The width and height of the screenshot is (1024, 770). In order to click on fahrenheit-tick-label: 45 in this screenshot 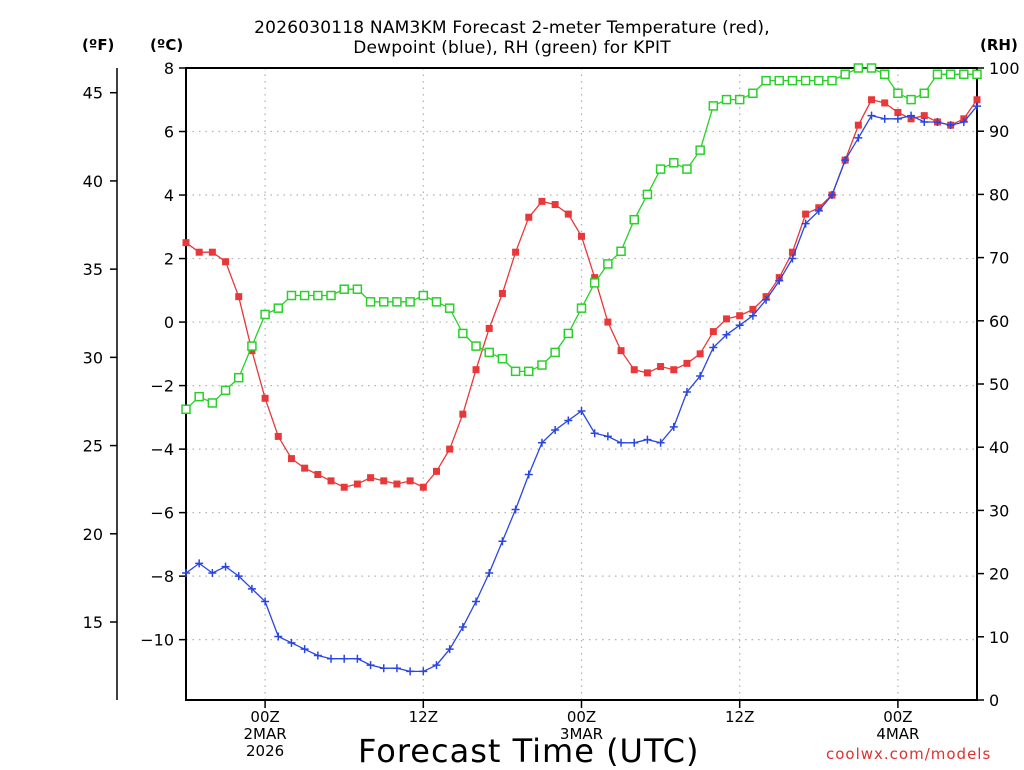, I will do `click(93, 93)`.